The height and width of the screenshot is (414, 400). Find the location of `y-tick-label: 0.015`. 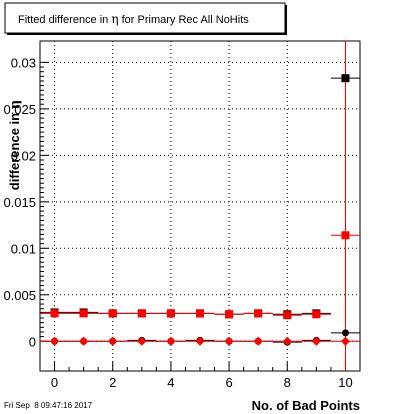

y-tick-label: 0.015 is located at coordinates (19, 202).